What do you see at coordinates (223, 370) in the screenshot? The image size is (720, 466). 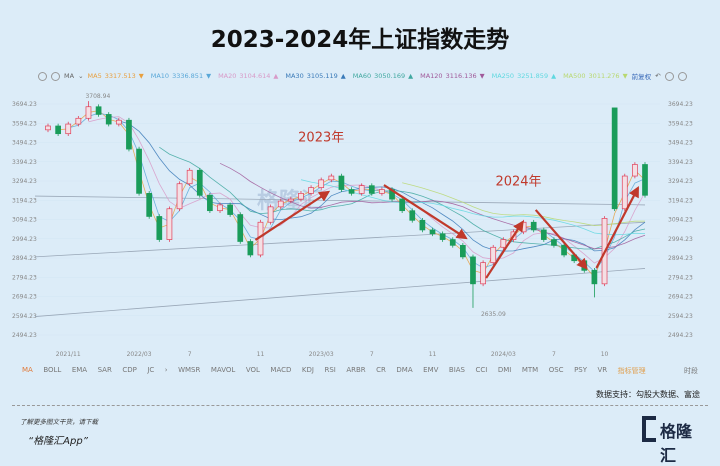 I see `tab-8: MAVOL` at bounding box center [223, 370].